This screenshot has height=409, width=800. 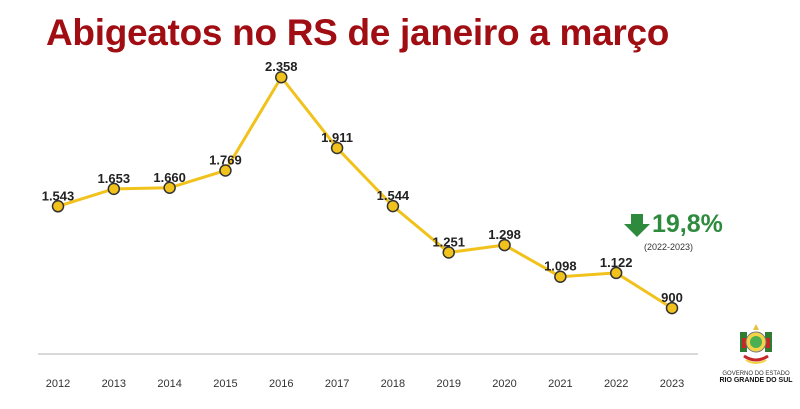 I want to click on data-point-2023, so click(x=672, y=308).